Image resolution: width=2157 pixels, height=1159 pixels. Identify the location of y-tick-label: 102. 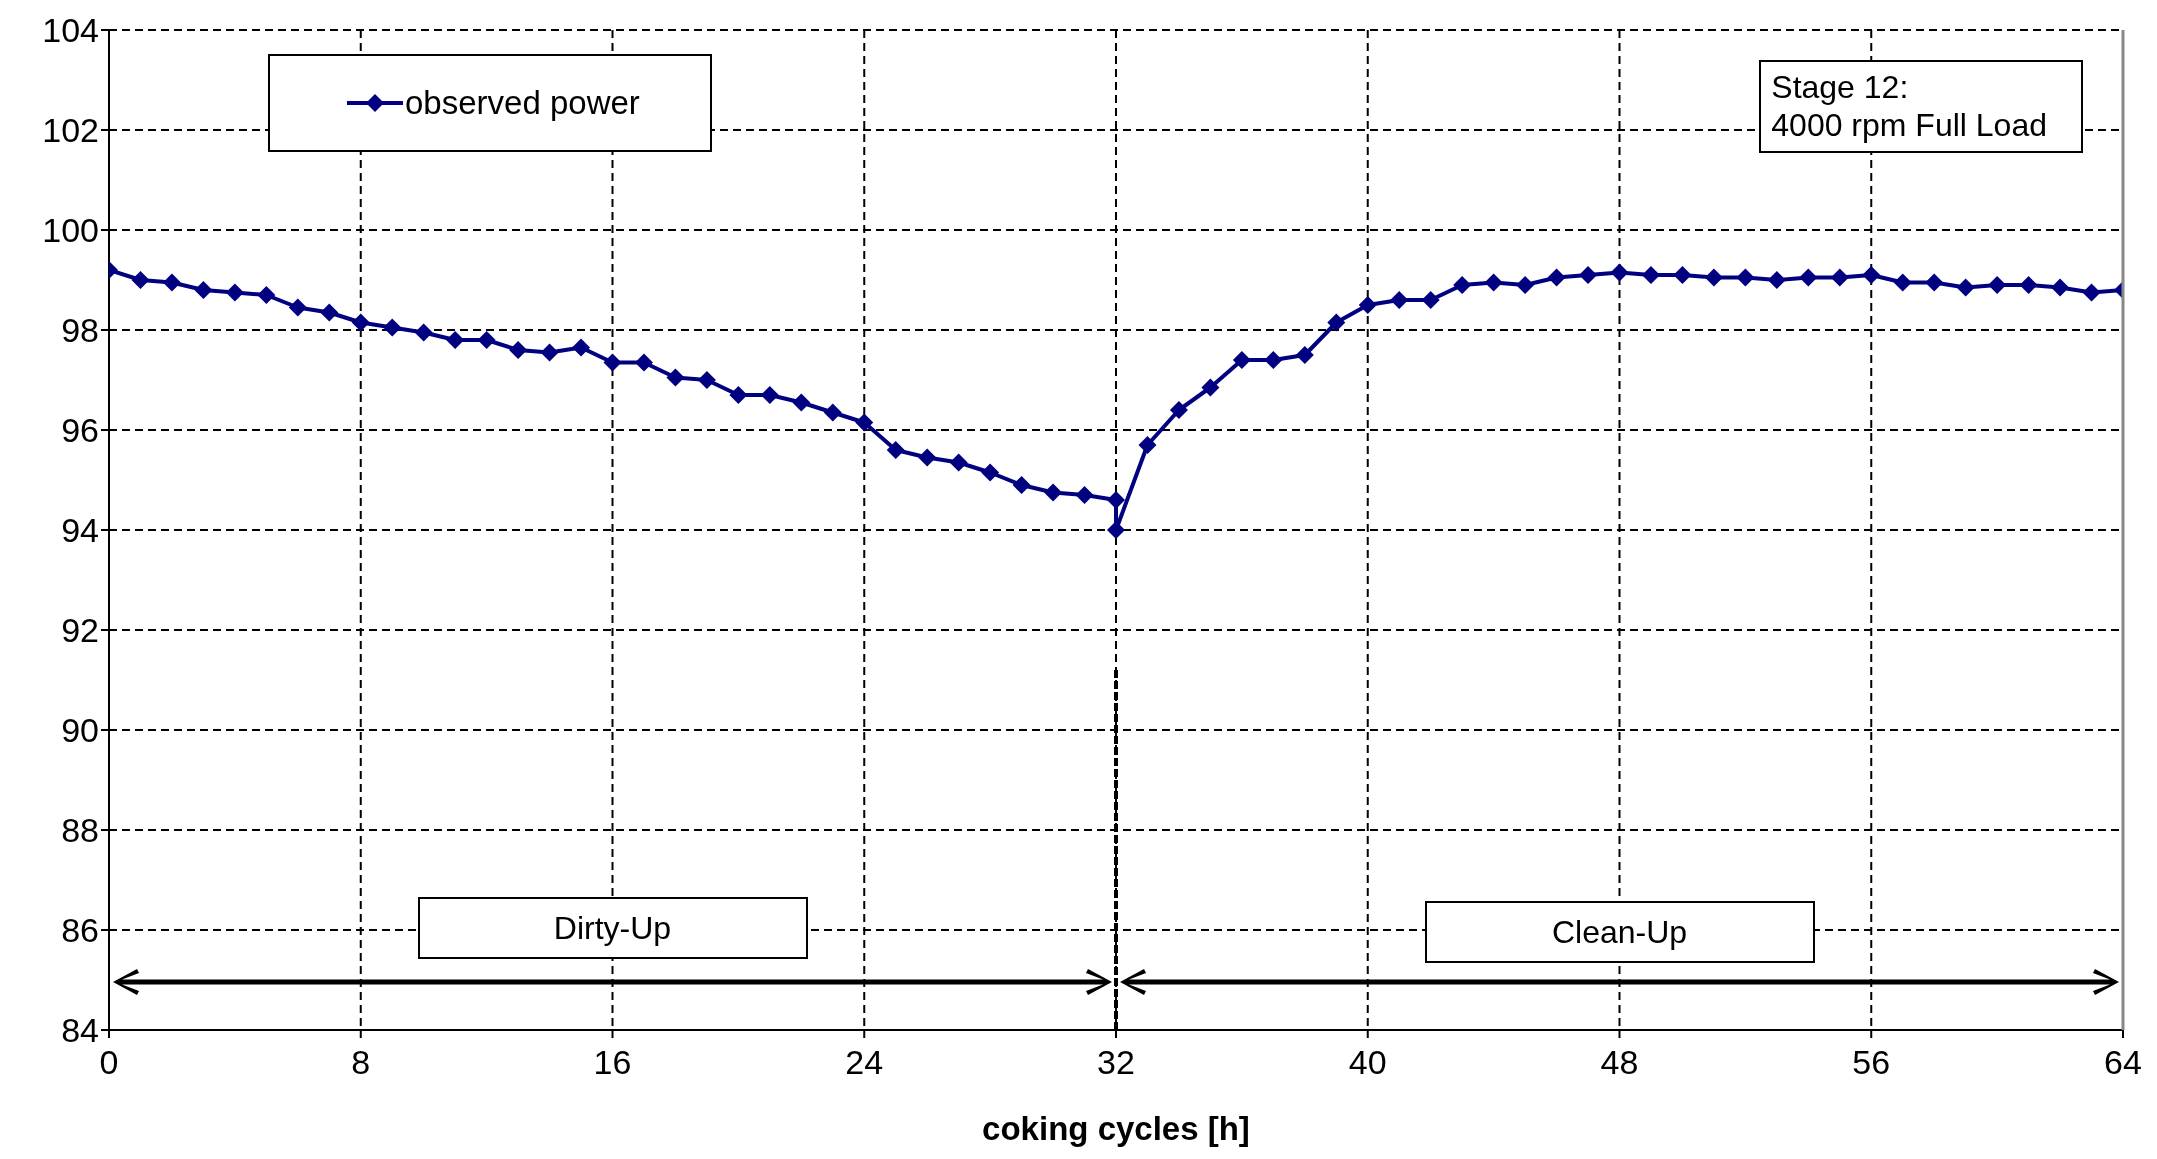
(70, 130).